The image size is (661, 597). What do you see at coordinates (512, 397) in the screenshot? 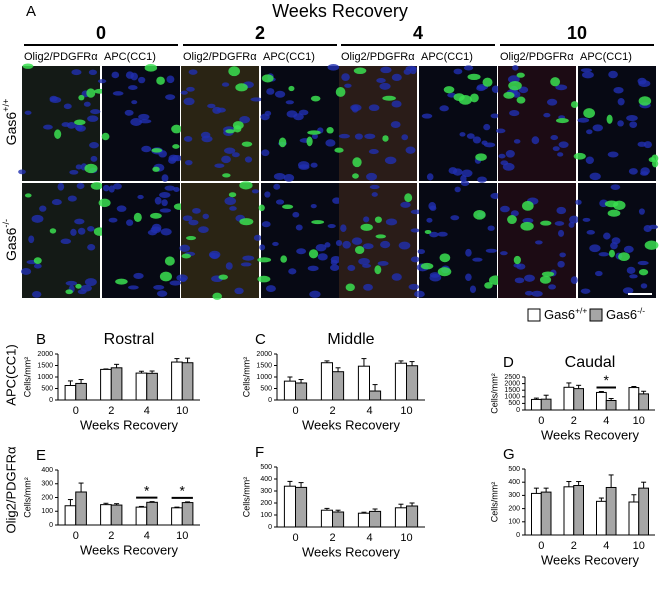
I see `y-tick-label: 1000` at bounding box center [512, 397].